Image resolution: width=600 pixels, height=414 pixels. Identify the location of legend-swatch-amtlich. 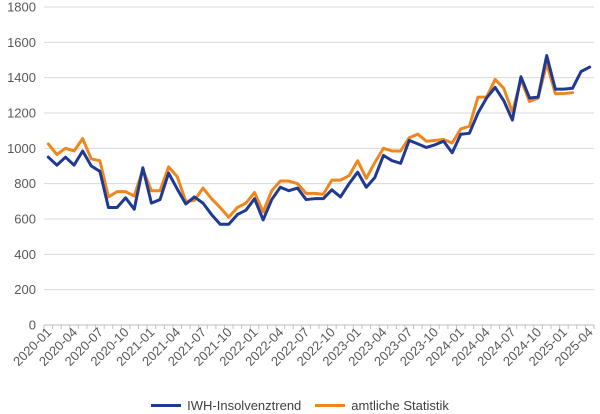
(330, 405).